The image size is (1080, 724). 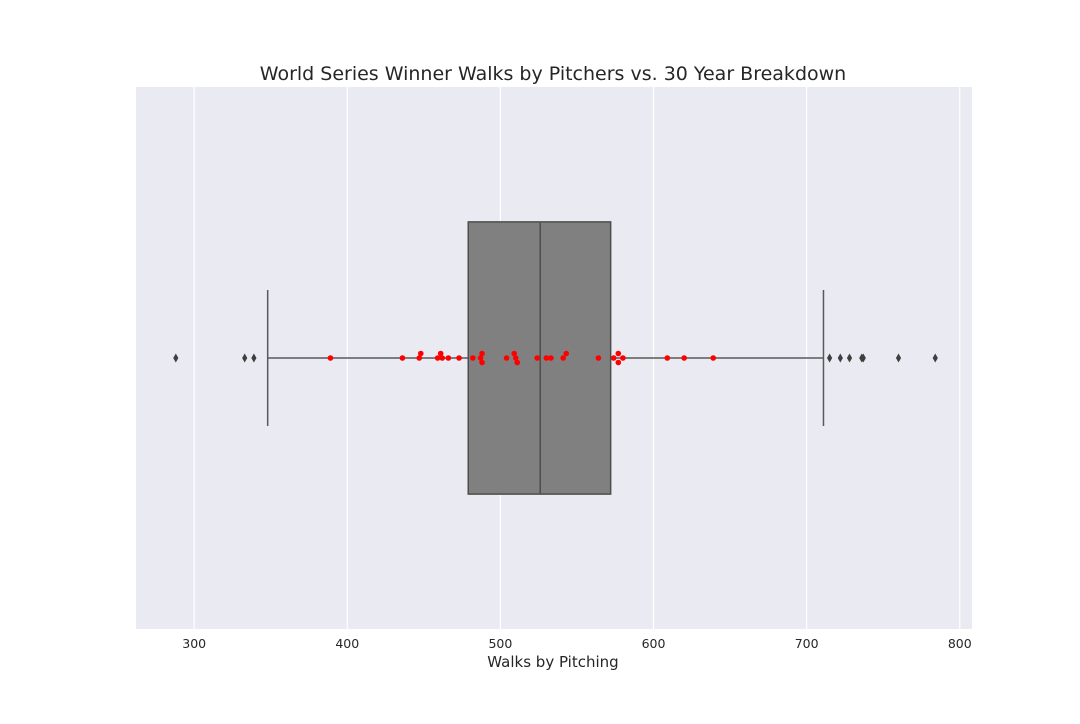 What do you see at coordinates (807, 643) in the screenshot?
I see `x-tick-label: 700` at bounding box center [807, 643].